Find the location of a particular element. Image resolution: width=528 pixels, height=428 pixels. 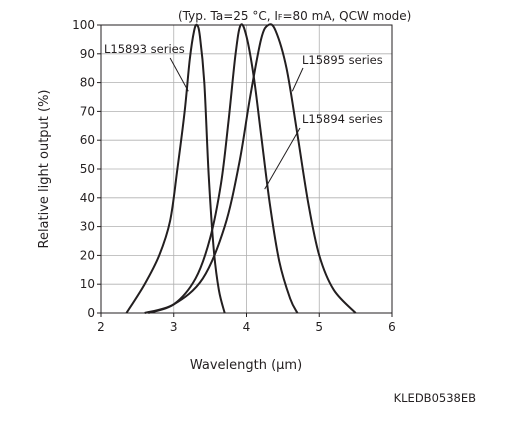

x-axis-ticks: 2 3 4 5 6 is located at coordinates (246, 323).